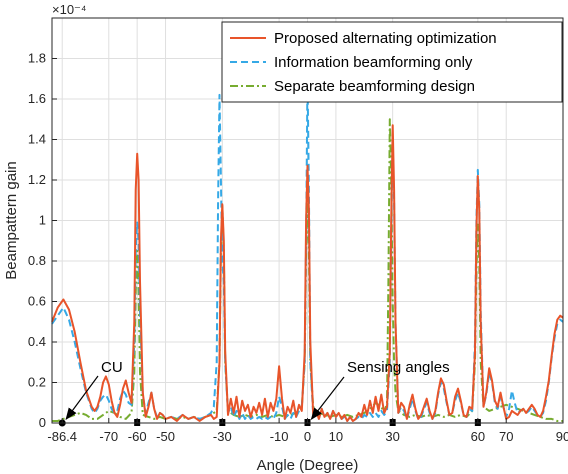  Describe the element at coordinates (307, 436) in the screenshot. I see `x-tick-label: 0` at that location.